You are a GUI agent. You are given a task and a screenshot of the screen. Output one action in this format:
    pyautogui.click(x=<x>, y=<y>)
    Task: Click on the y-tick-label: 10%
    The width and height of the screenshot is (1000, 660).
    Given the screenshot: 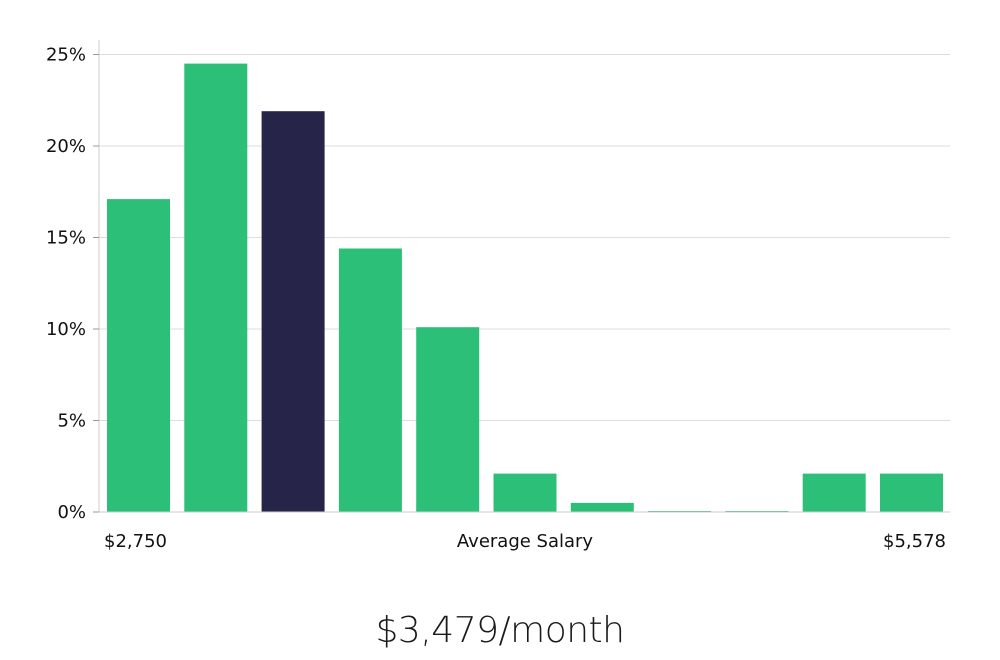 What is the action you would take?
    pyautogui.click(x=66, y=329)
    